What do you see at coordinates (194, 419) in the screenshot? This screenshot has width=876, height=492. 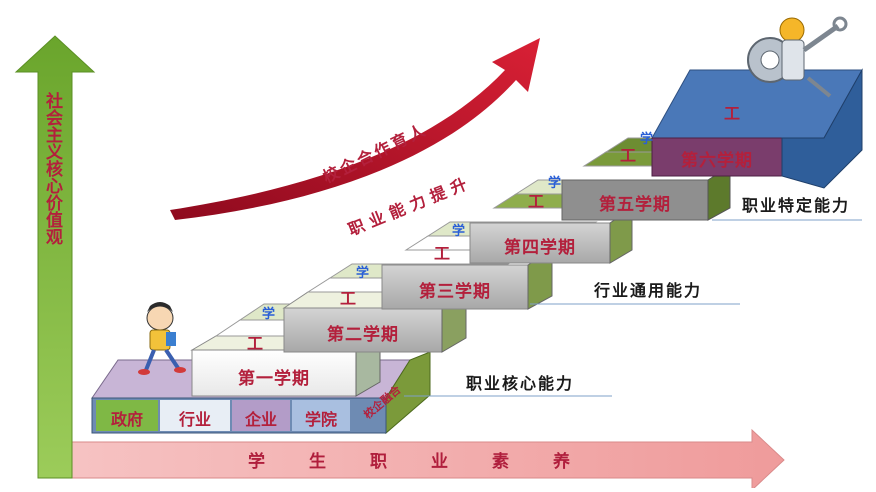 I see `base-item-industry: 行业` at bounding box center [194, 419].